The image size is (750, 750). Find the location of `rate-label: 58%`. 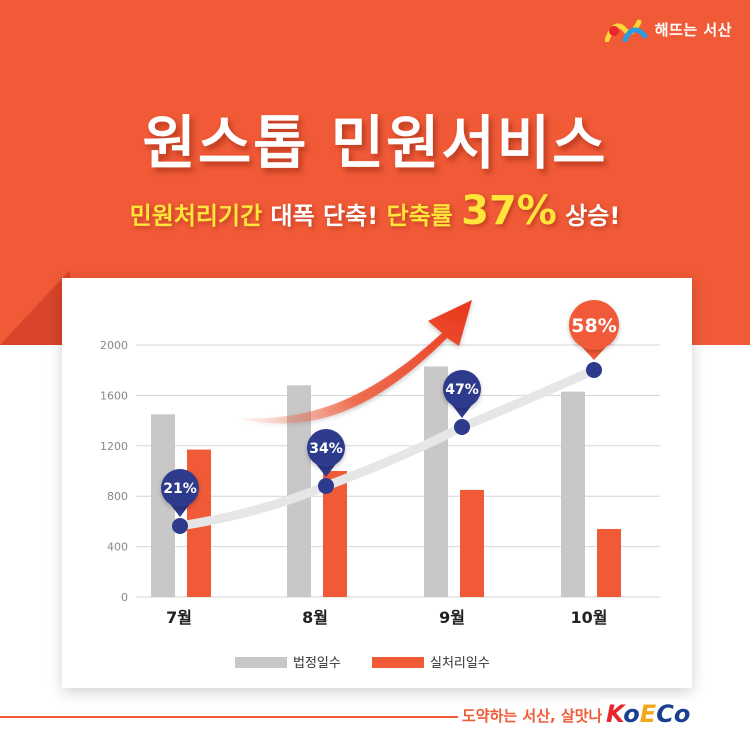

rate-label: 58% is located at coordinates (593, 326).